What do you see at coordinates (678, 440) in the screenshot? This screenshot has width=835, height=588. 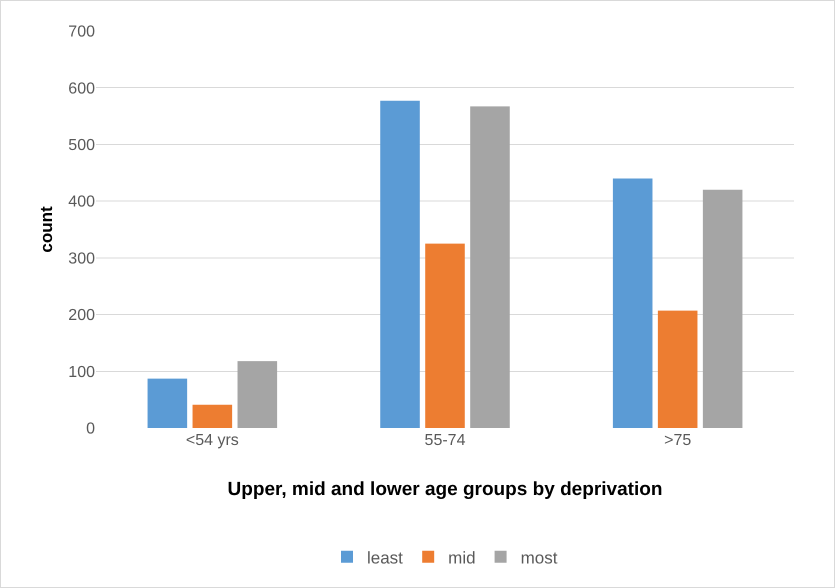 I see `x-tick-label: >75` at bounding box center [678, 440].